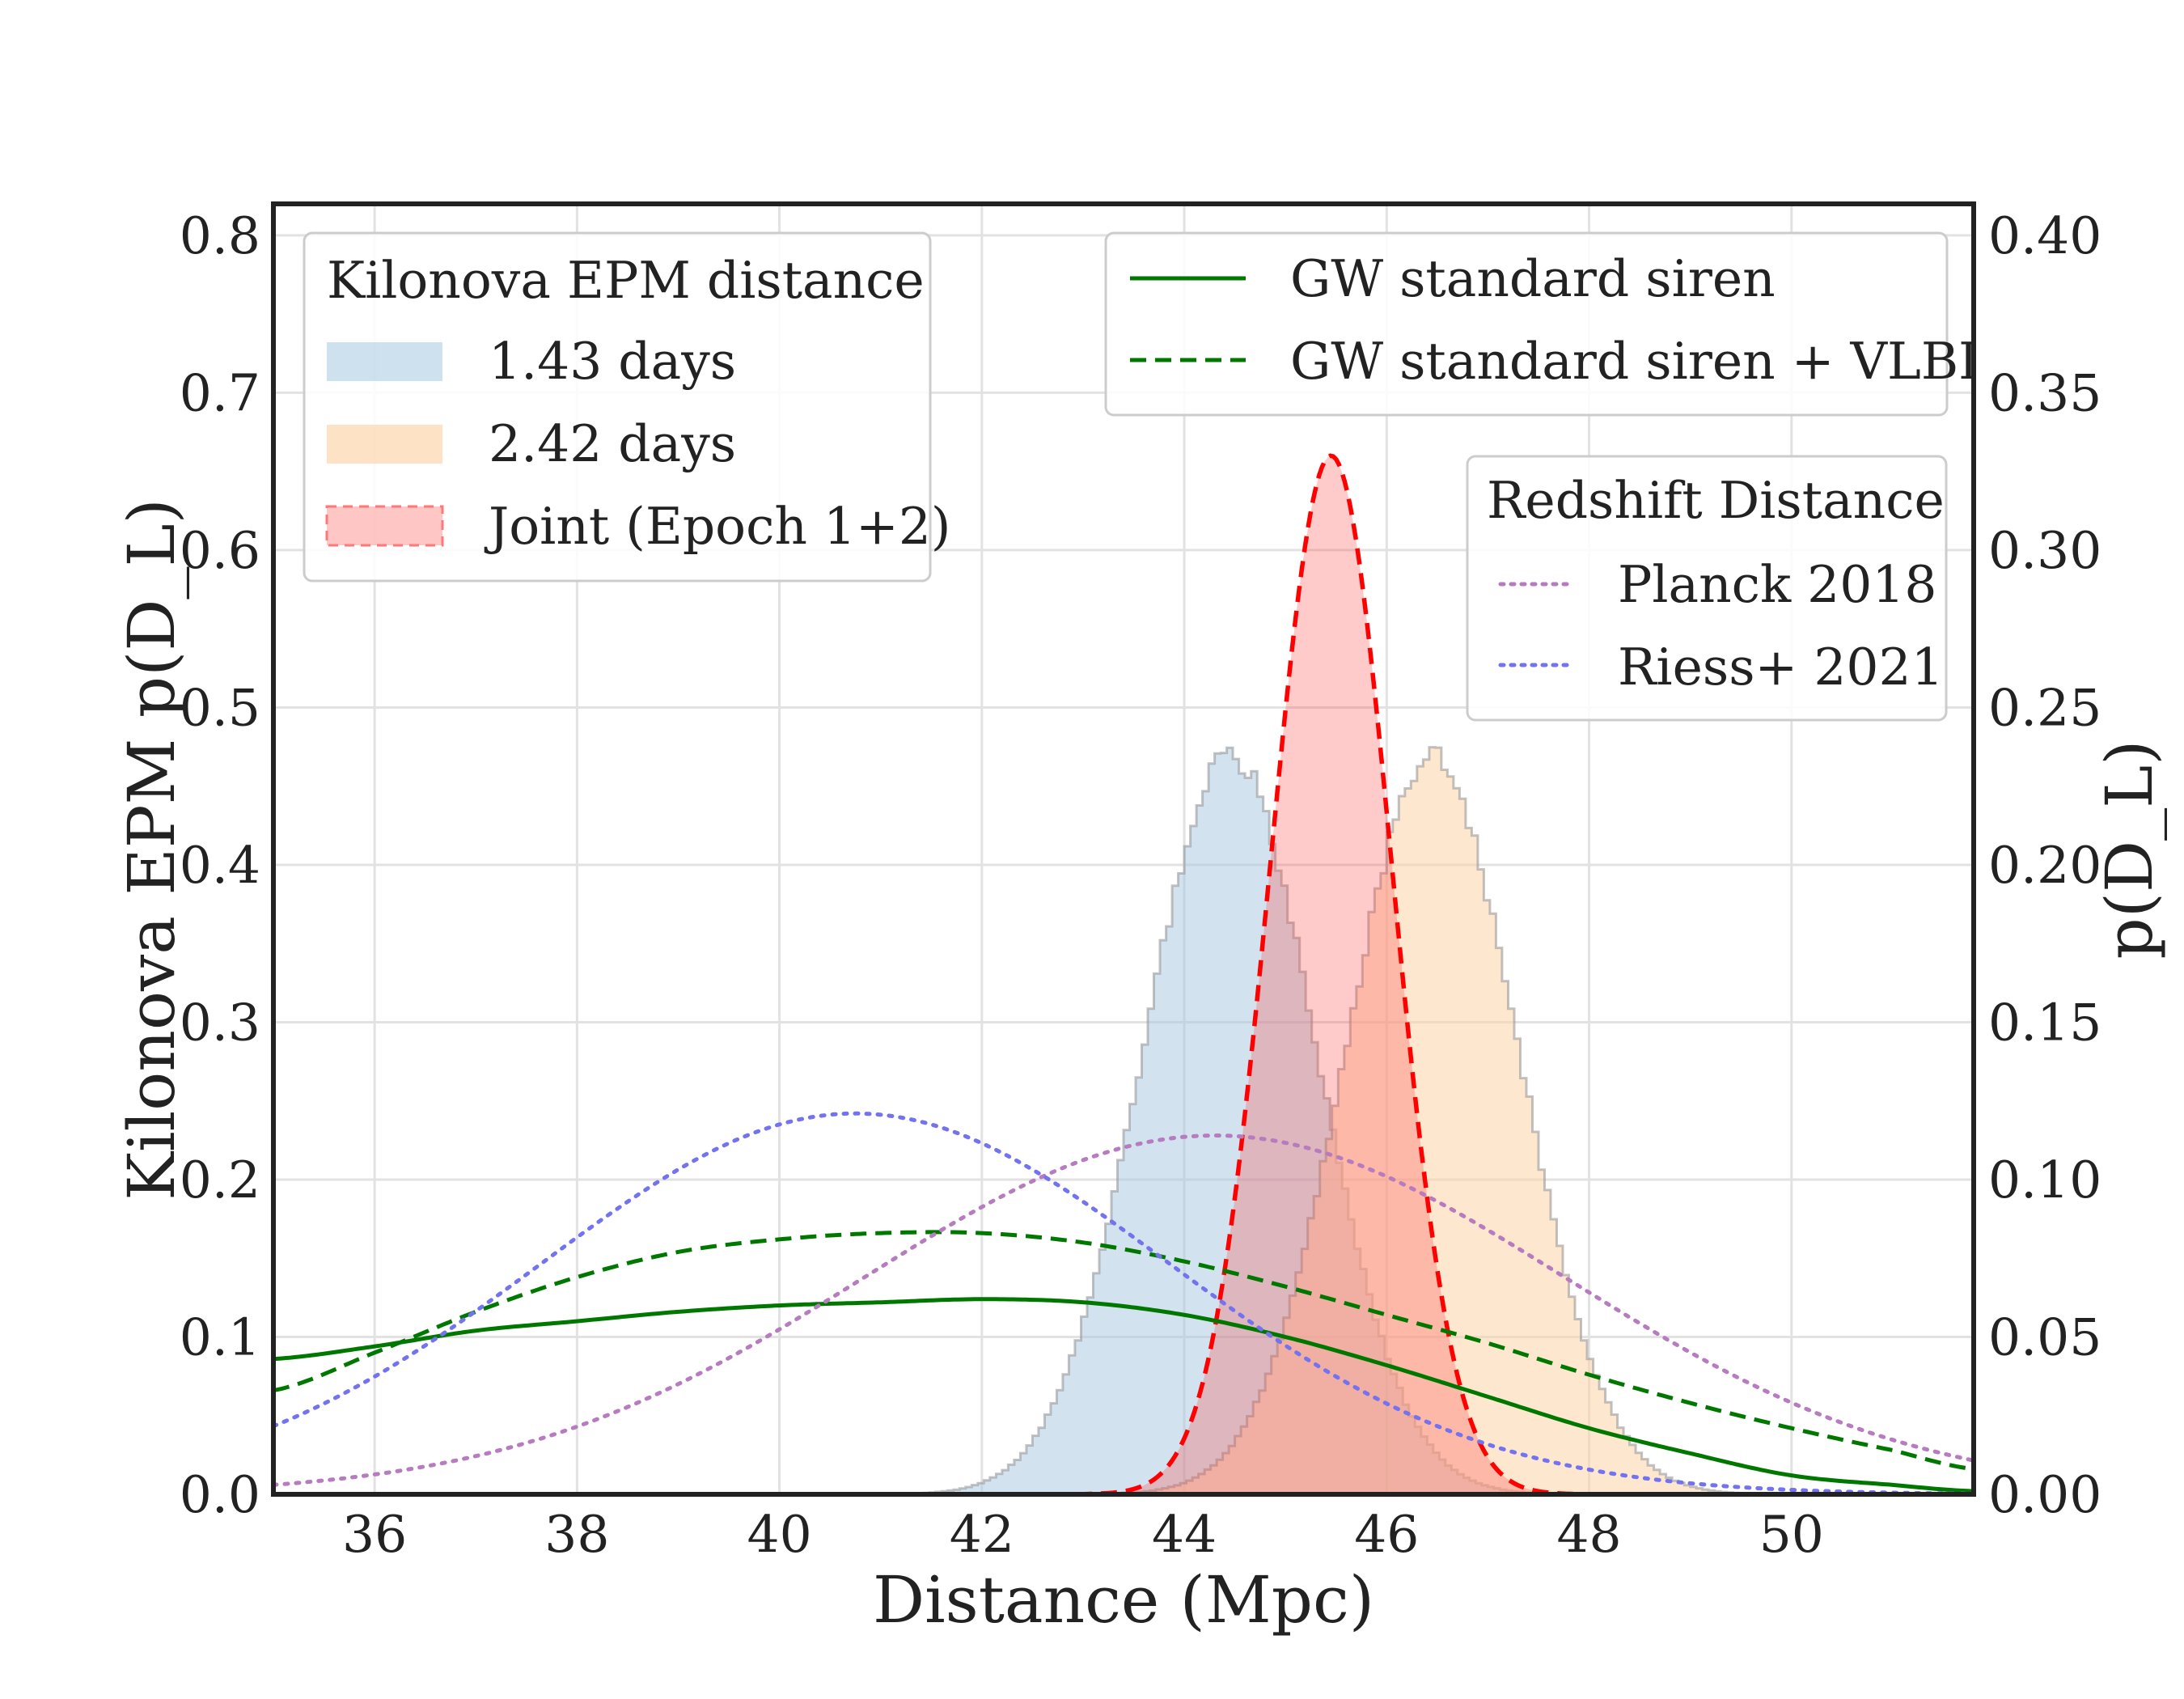 The height and width of the screenshot is (1699, 2184). I want to click on y-tick-label-left: 0.2, so click(220, 1180).